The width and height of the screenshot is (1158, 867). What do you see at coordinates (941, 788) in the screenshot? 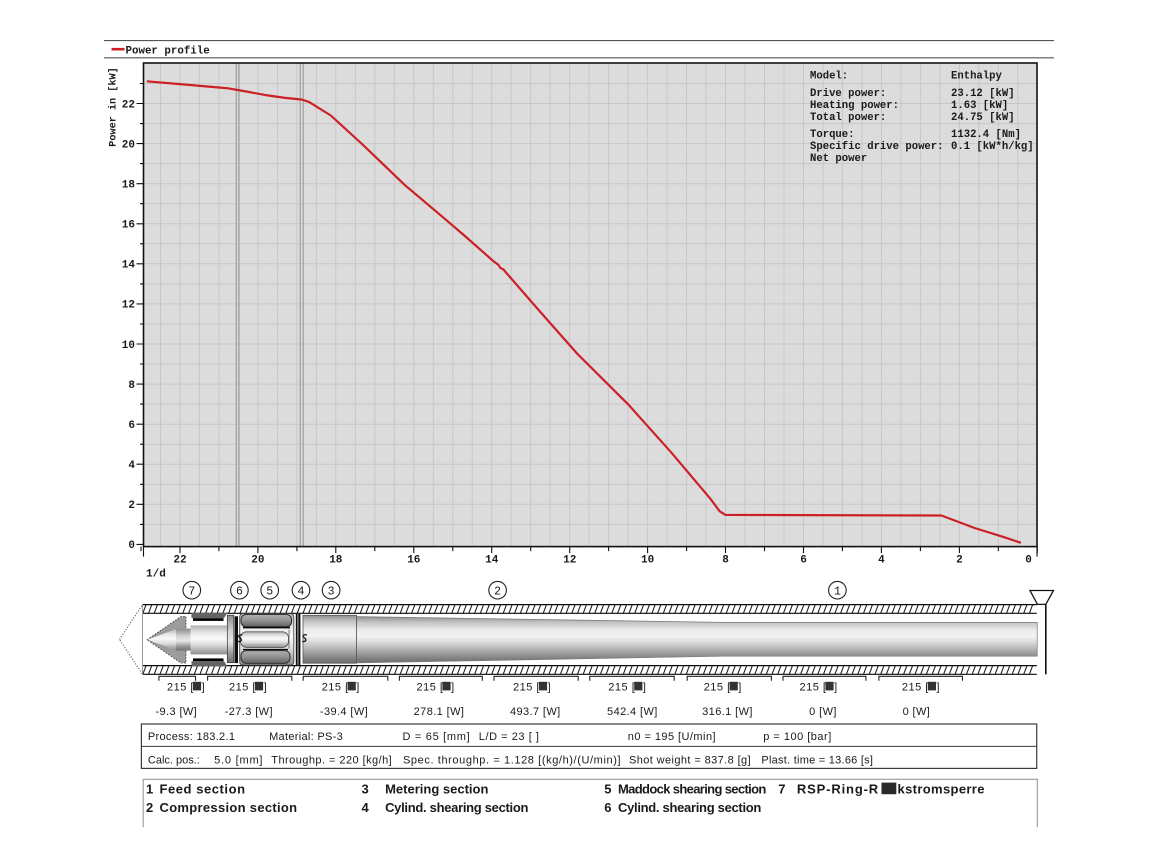
I see `svg-text: kstromsperre` at bounding box center [941, 788].